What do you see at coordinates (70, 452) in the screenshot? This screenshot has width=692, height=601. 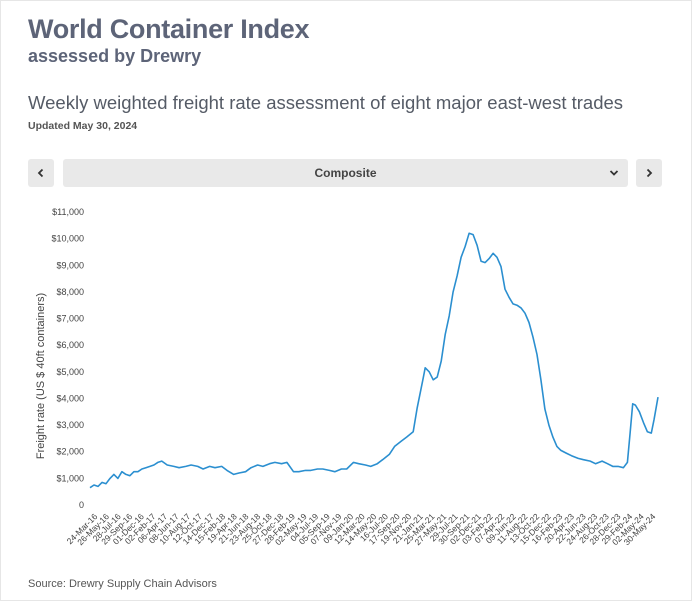 I see `y-tick-label: $2,000` at bounding box center [70, 452].